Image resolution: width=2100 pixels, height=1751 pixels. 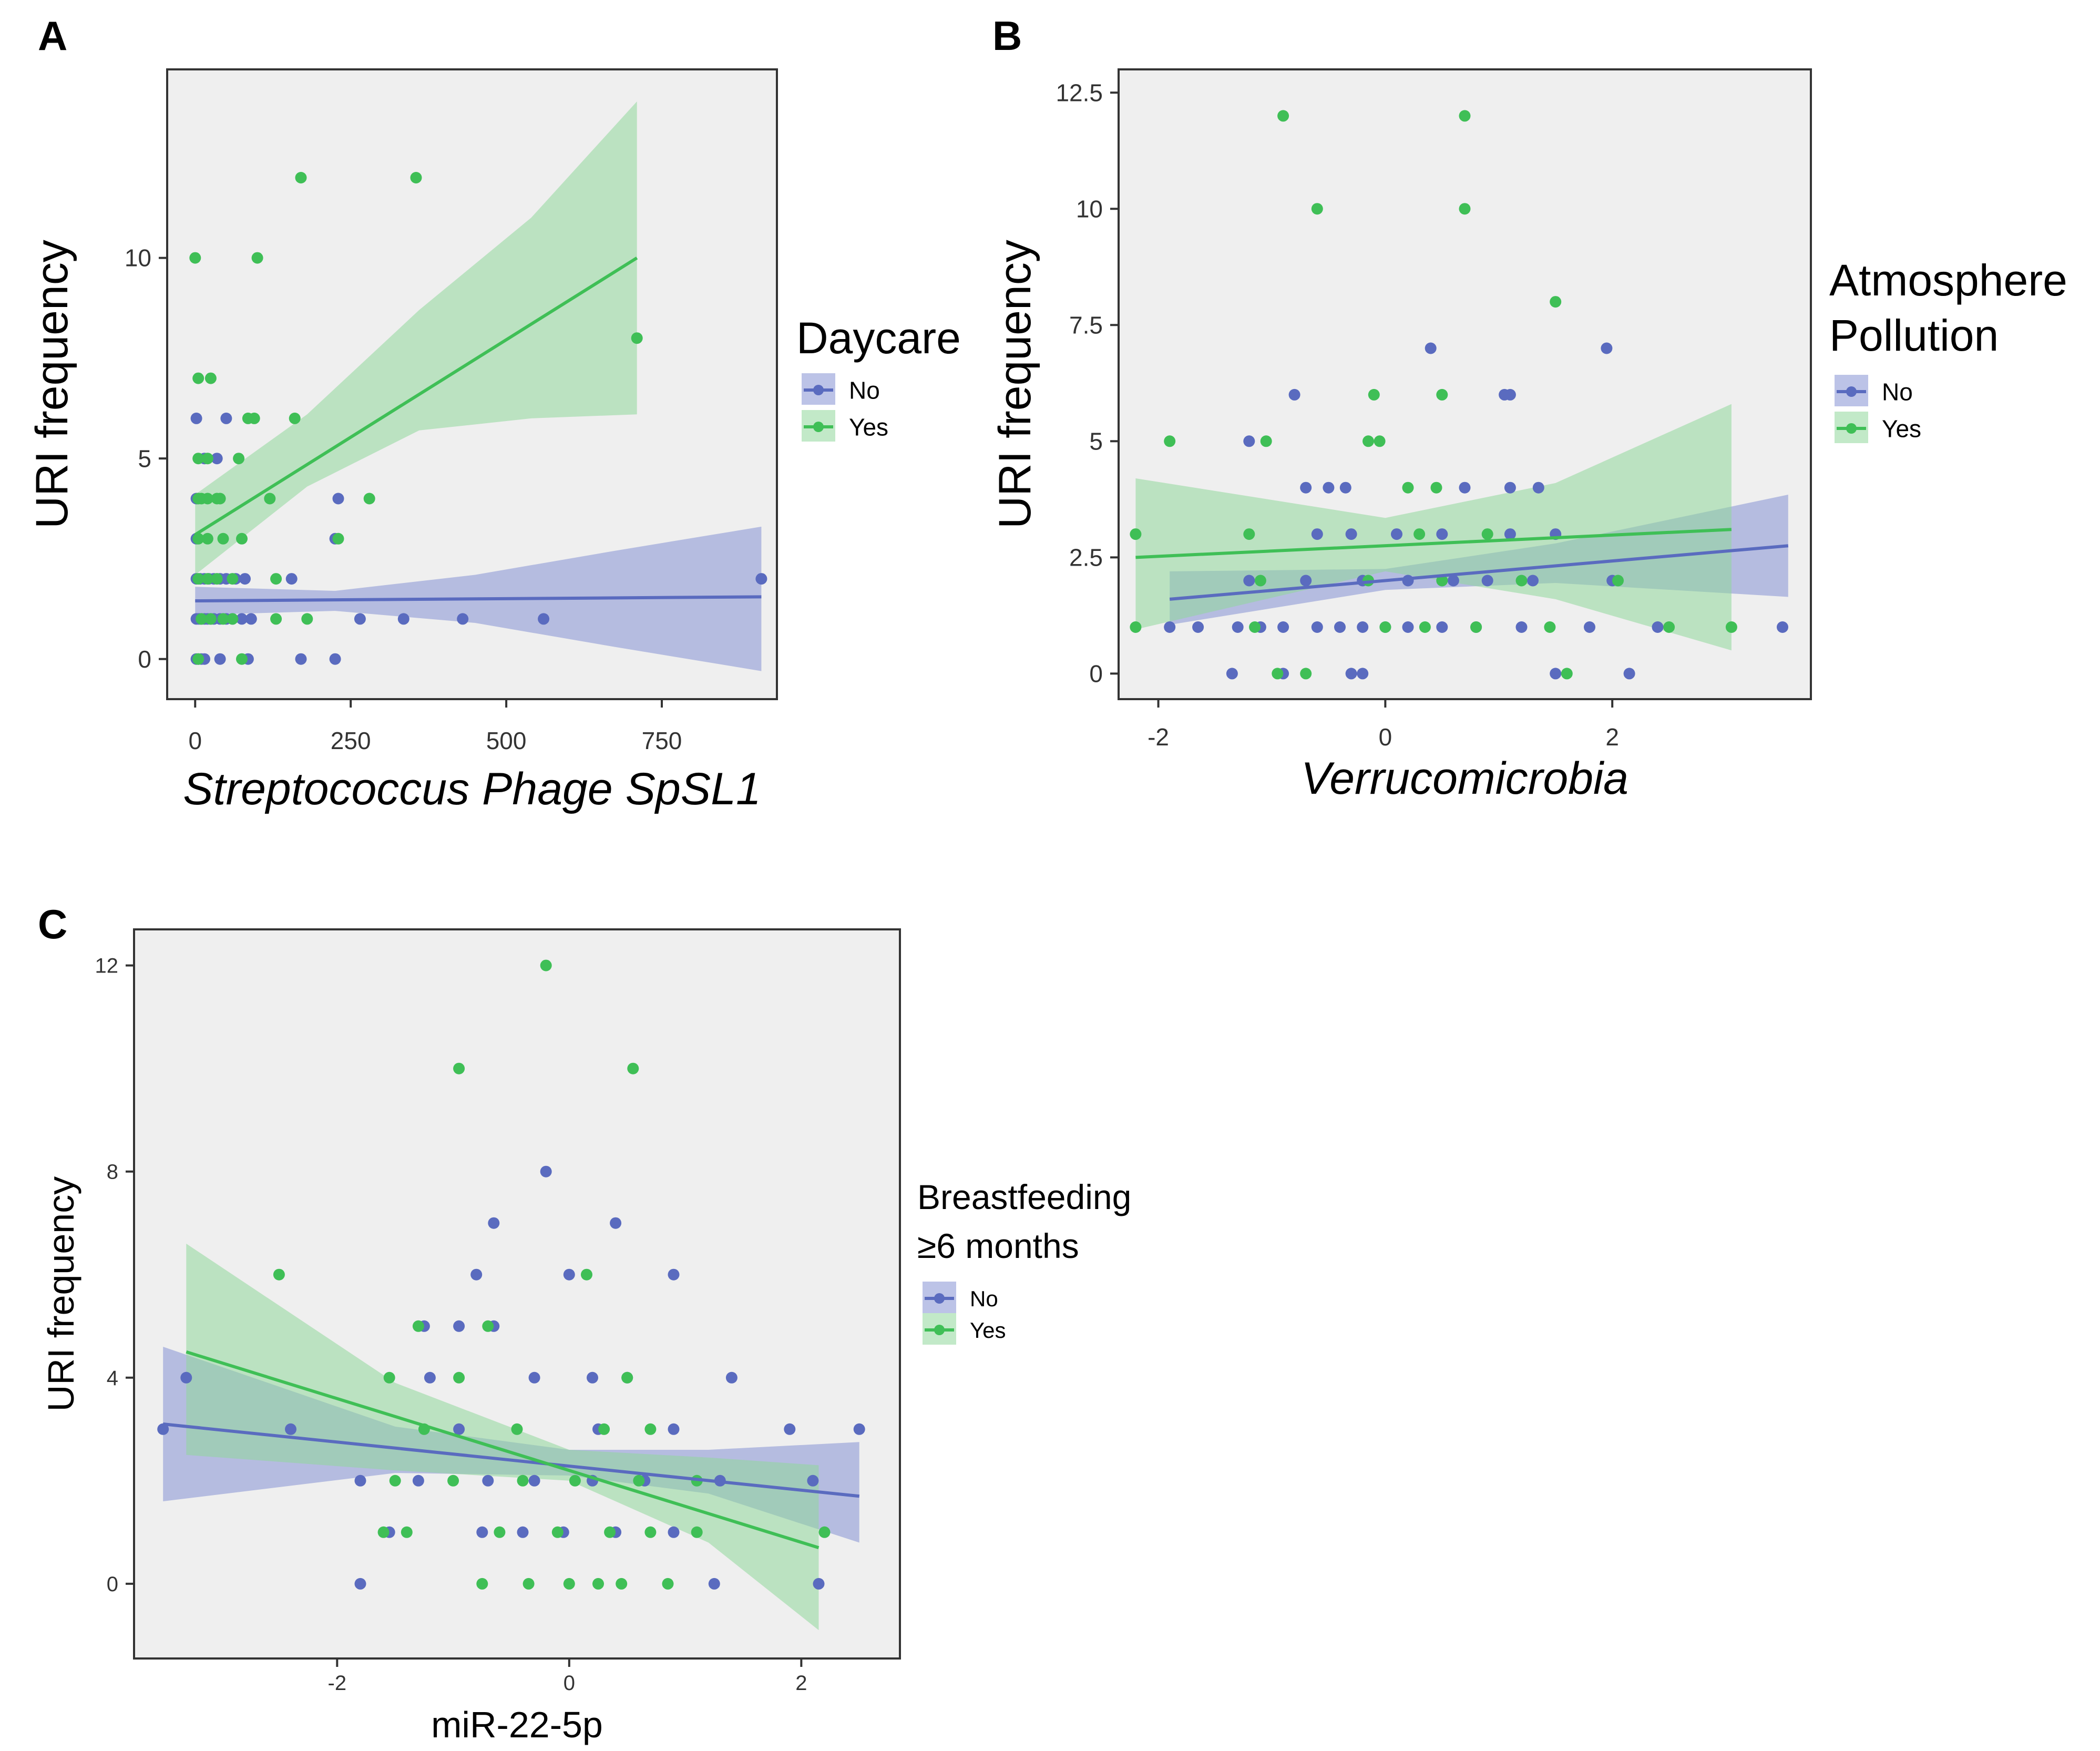 I want to click on legend-title: Pollution, so click(x=1914, y=335).